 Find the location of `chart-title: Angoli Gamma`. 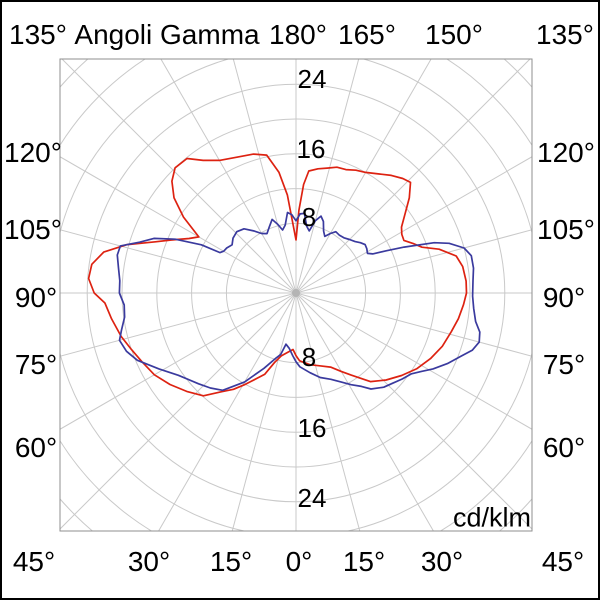

chart-title: Angoli Gamma is located at coordinates (167, 34).